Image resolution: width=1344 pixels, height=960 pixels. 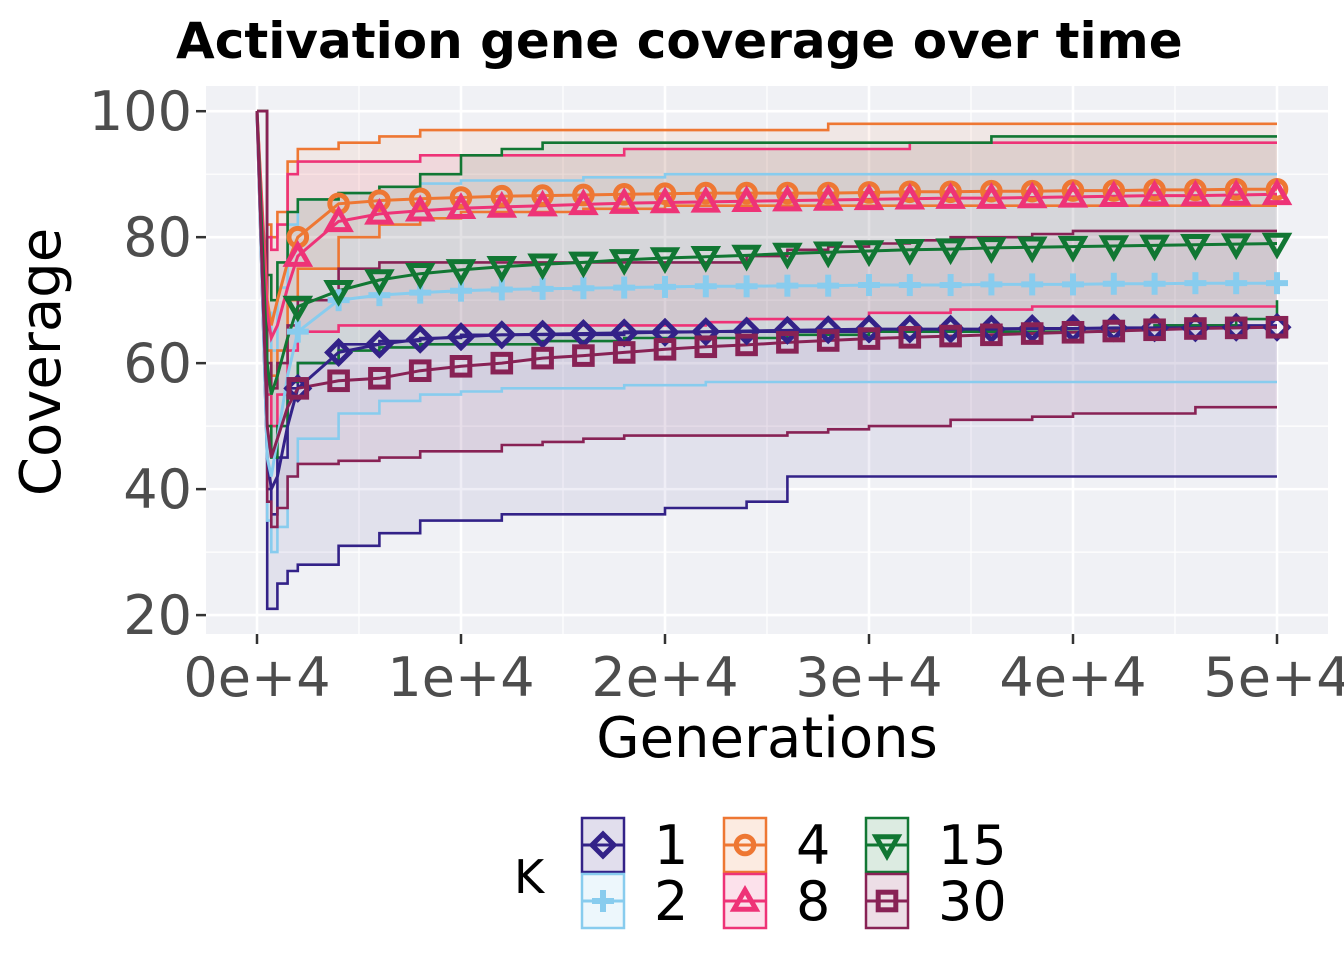 I want to click on upper-bound-k8, so click(x=767, y=180).